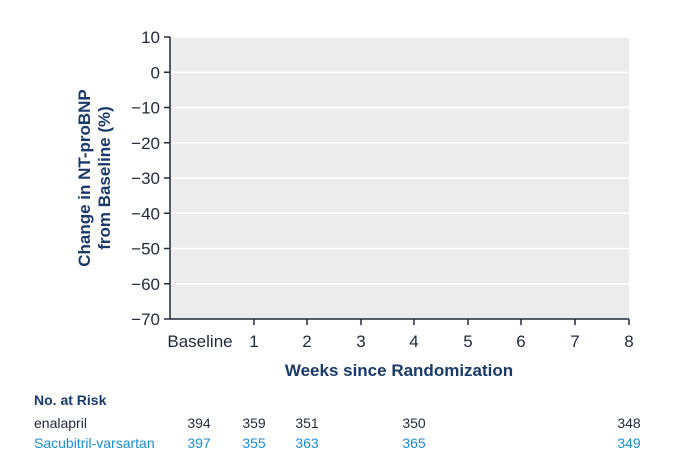  I want to click on x-tick-label: 1, so click(253, 341).